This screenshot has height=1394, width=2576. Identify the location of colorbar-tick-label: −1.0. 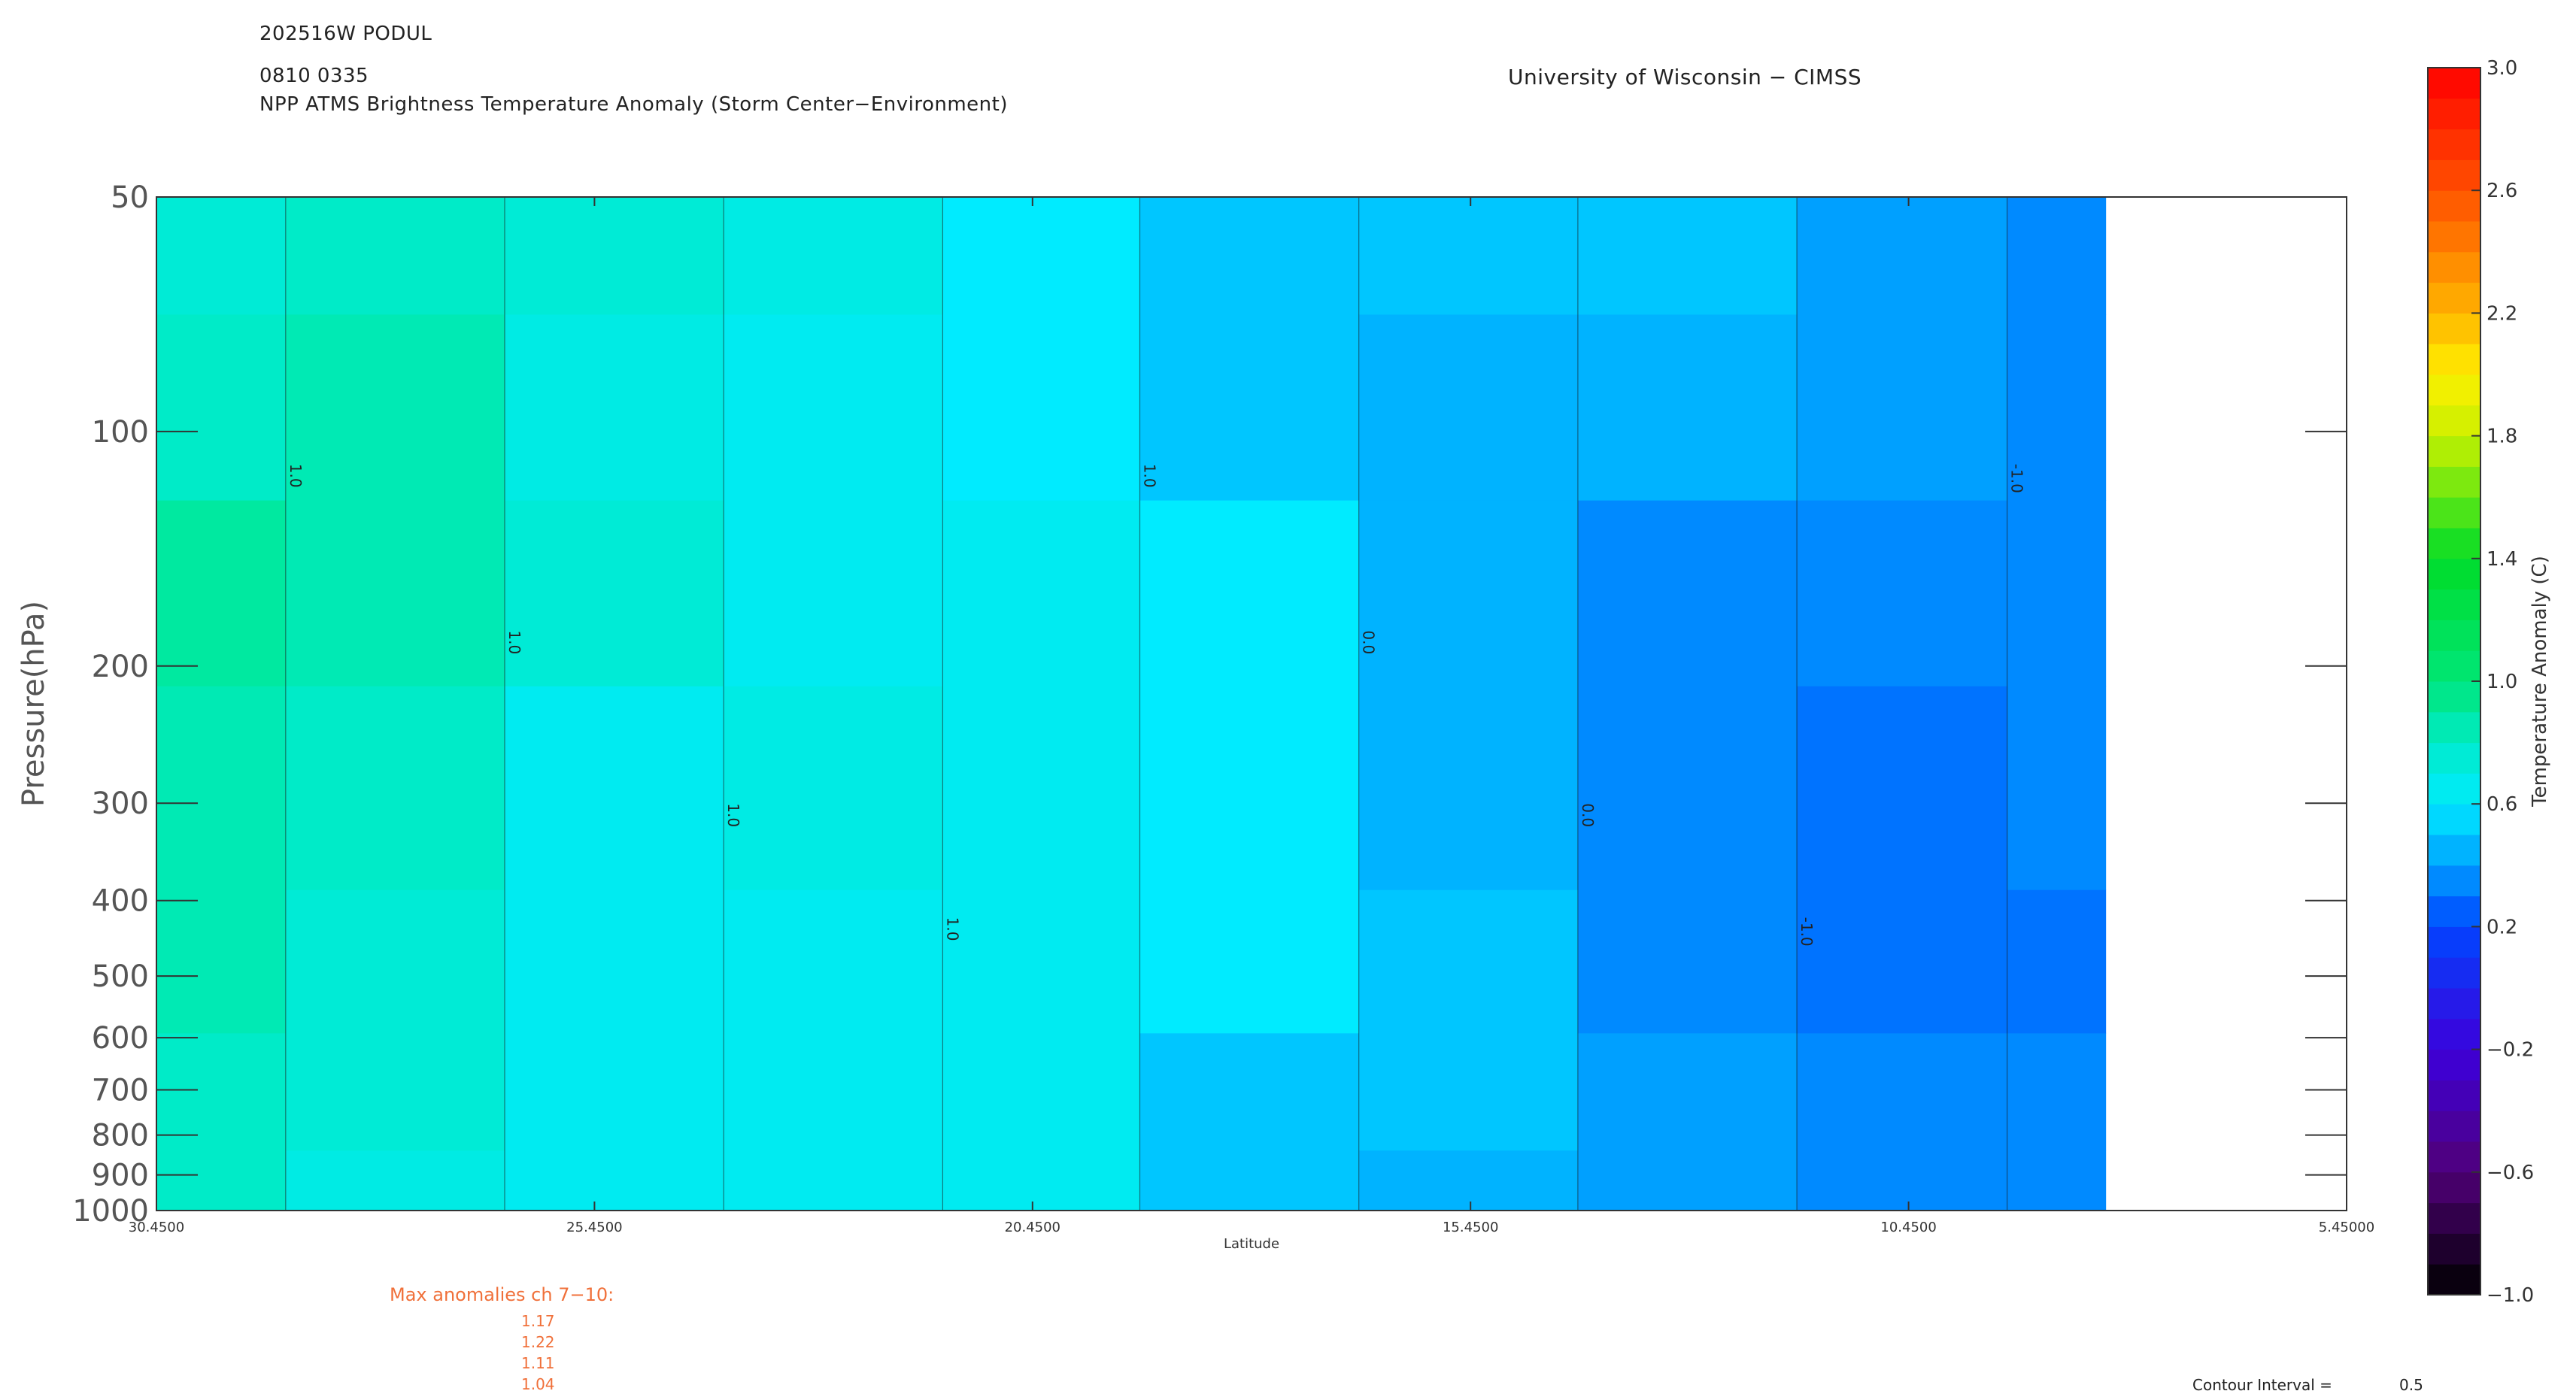
(2510, 1295).